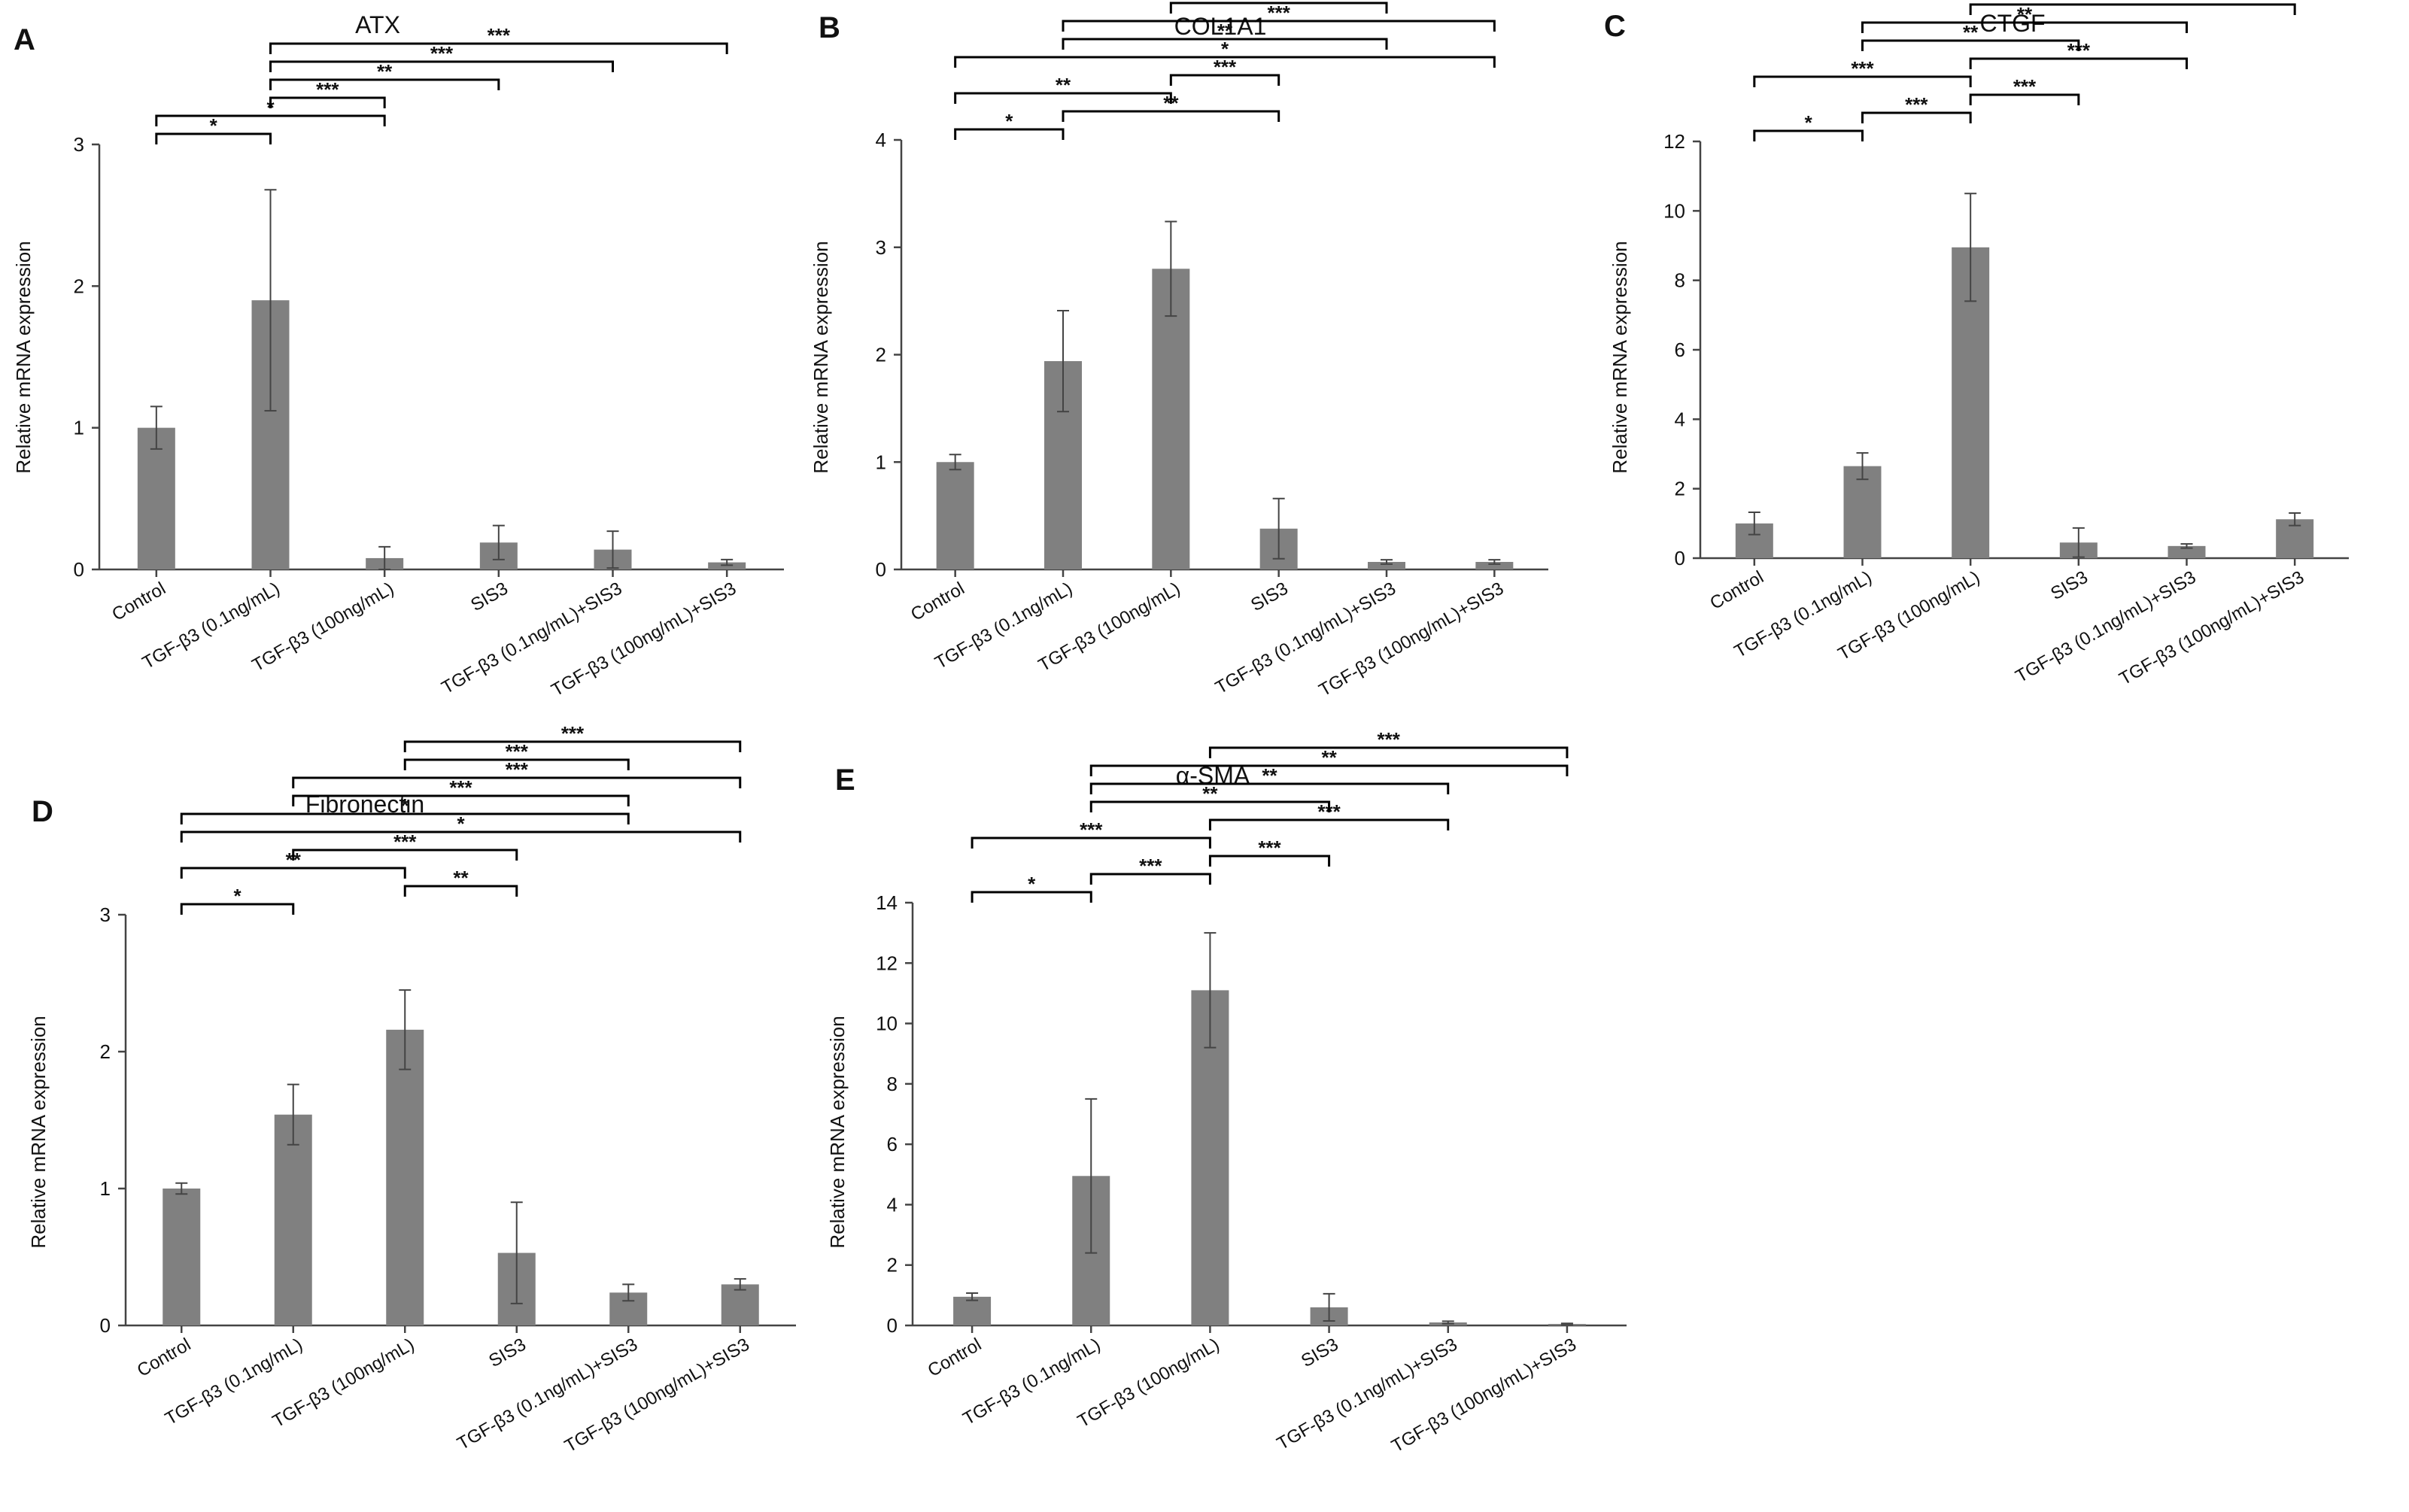 This screenshot has height=1512, width=2409. I want to click on panel-letter: A, so click(25, 39).